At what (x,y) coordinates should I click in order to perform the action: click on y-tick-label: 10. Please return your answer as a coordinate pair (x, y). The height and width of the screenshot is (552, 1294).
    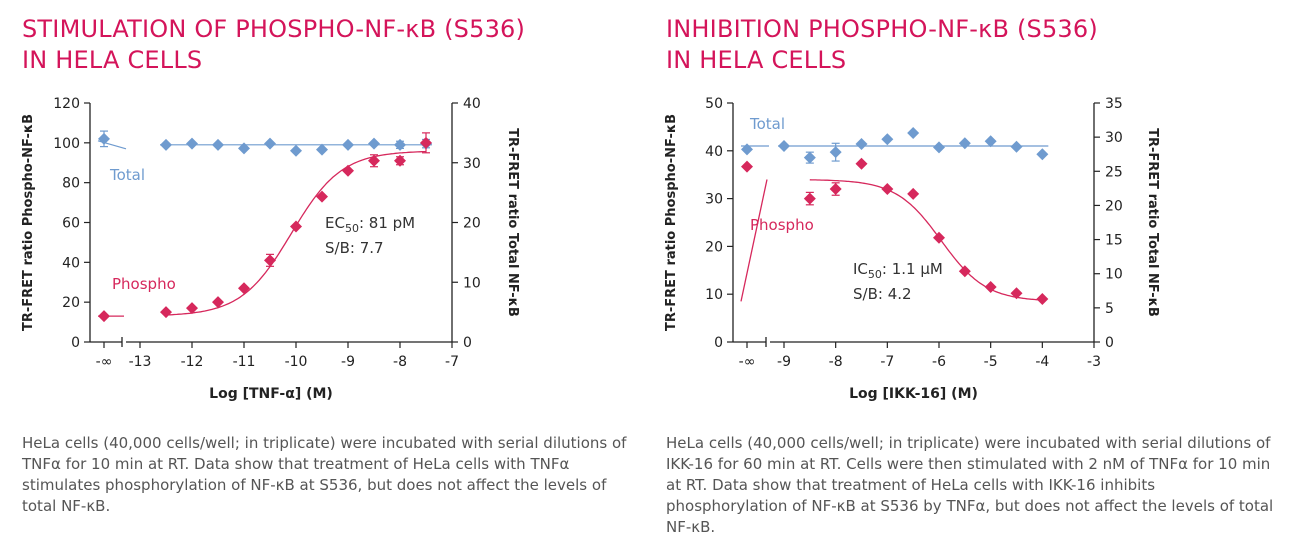
    Looking at the image, I should click on (714, 295).